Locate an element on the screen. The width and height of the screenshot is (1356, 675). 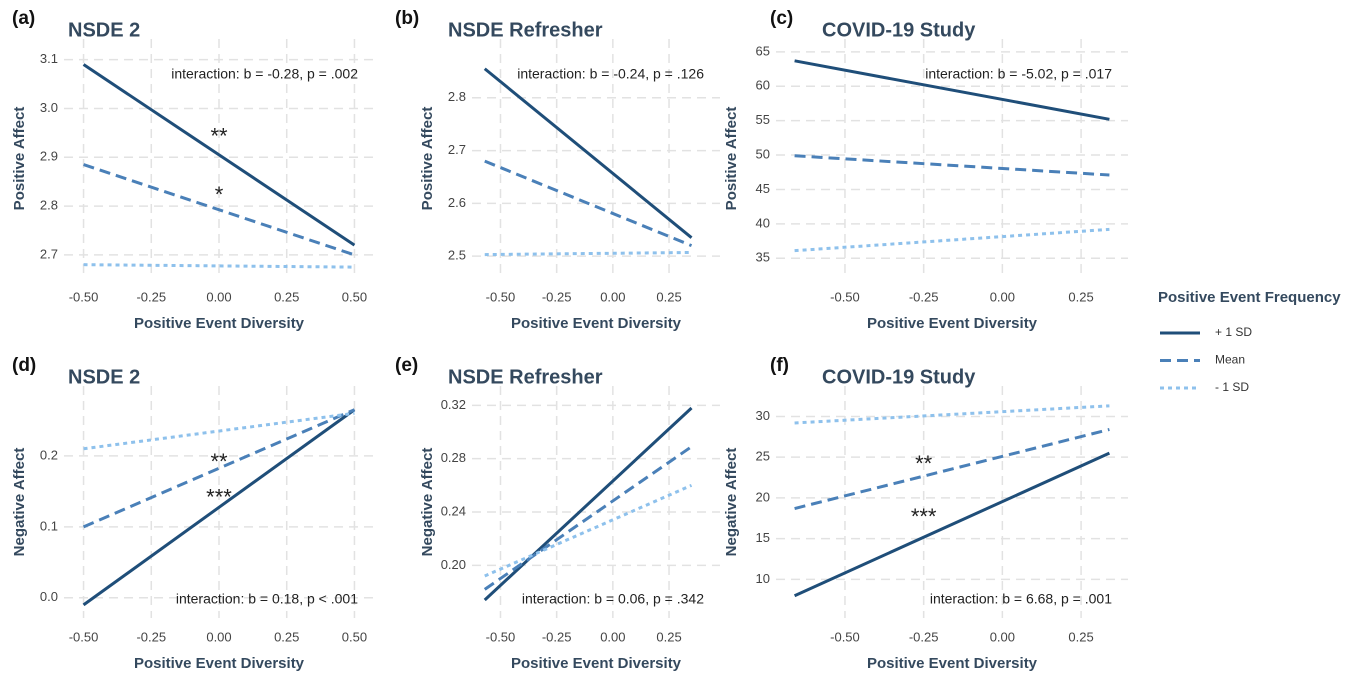
y-tick-label: 35 is located at coordinates (763, 257).